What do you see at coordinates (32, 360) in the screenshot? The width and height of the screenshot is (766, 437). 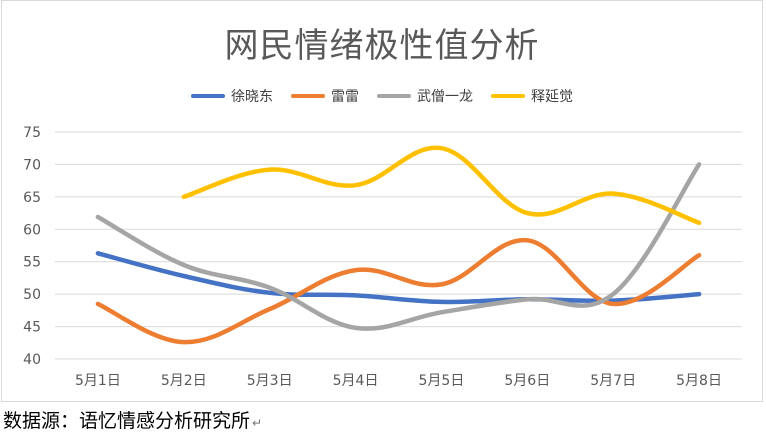 I see `y-tick-label: 40` at bounding box center [32, 360].